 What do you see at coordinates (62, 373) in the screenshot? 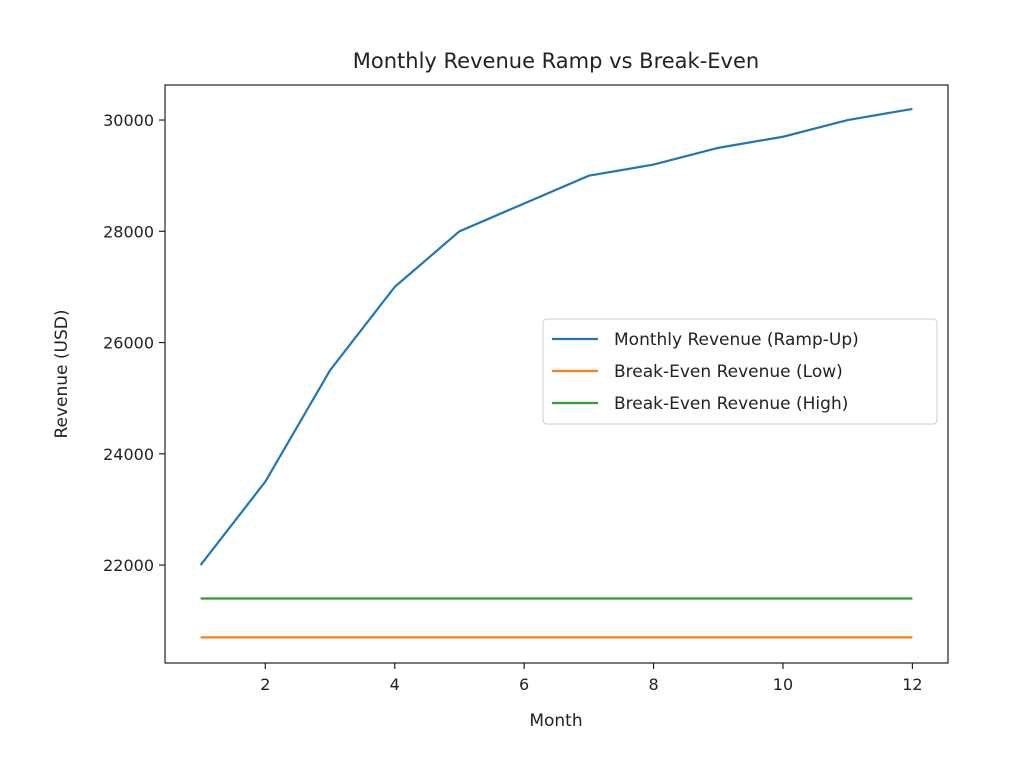
I see `y-axis-label: Revenue (USD)` at bounding box center [62, 373].